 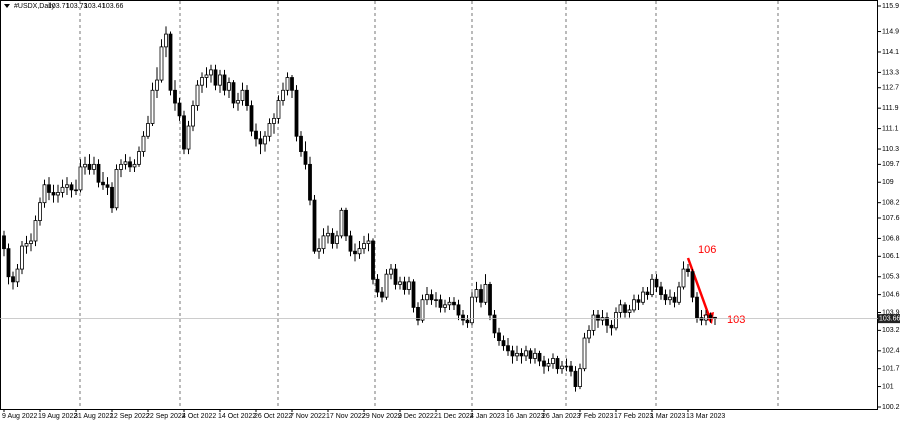 I want to click on x-tick-label: 17 Nov 2022, so click(x=346, y=416).